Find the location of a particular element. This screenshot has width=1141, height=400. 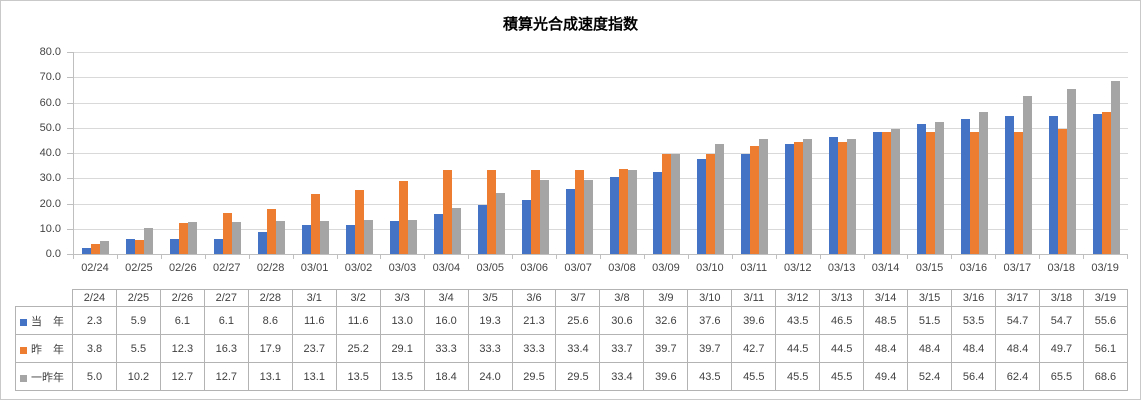

bar-group-03/15 is located at coordinates (931, 153).